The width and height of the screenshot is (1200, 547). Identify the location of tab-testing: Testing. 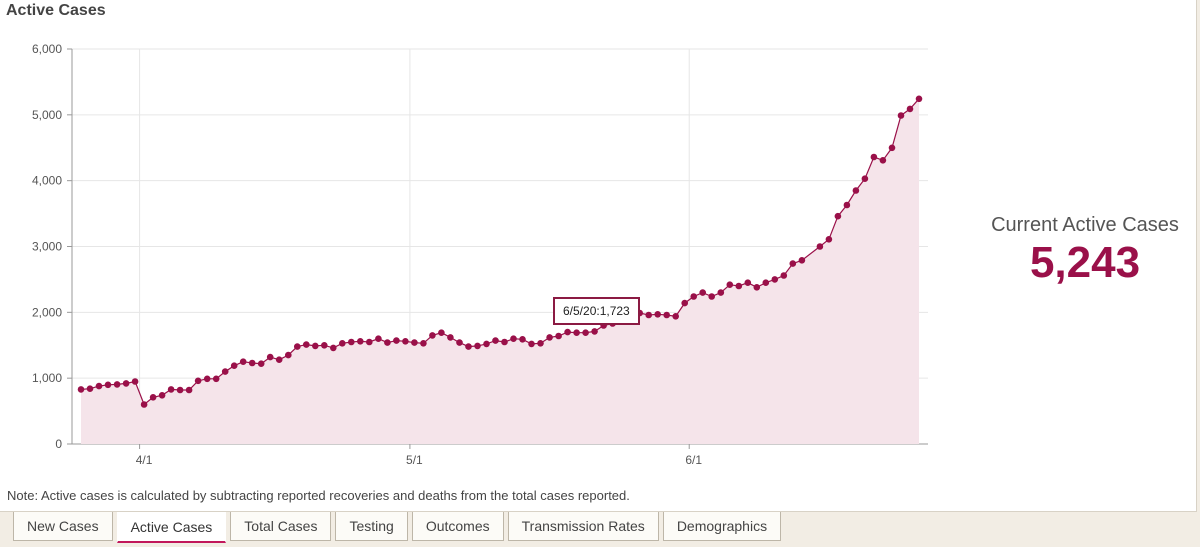
(371, 526).